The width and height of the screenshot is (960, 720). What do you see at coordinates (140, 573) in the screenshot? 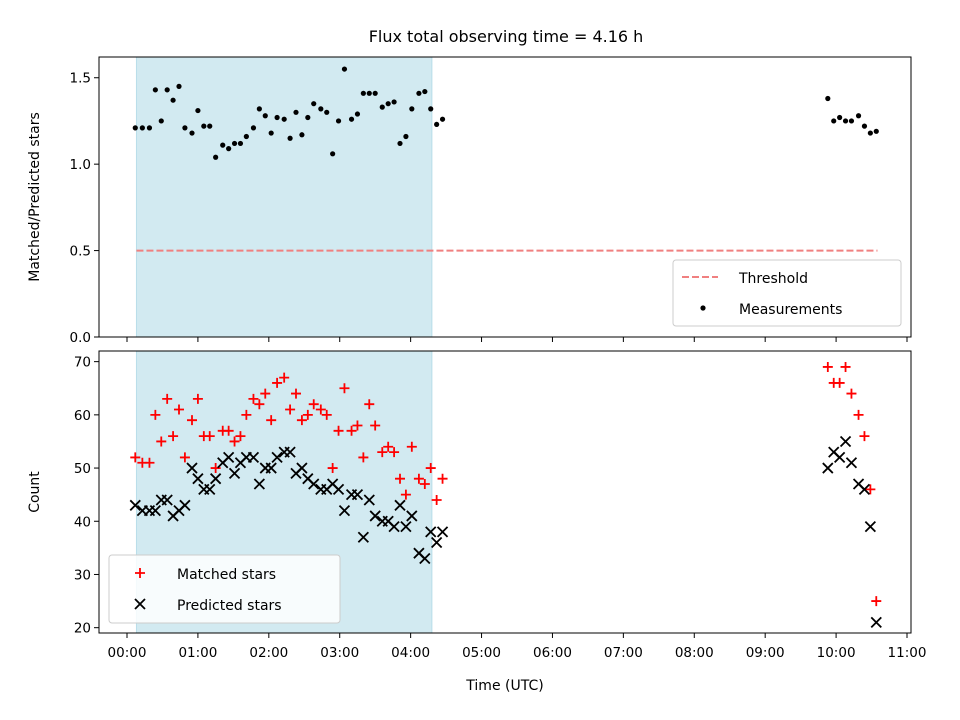
I see `legend-matched-swatch` at bounding box center [140, 573].